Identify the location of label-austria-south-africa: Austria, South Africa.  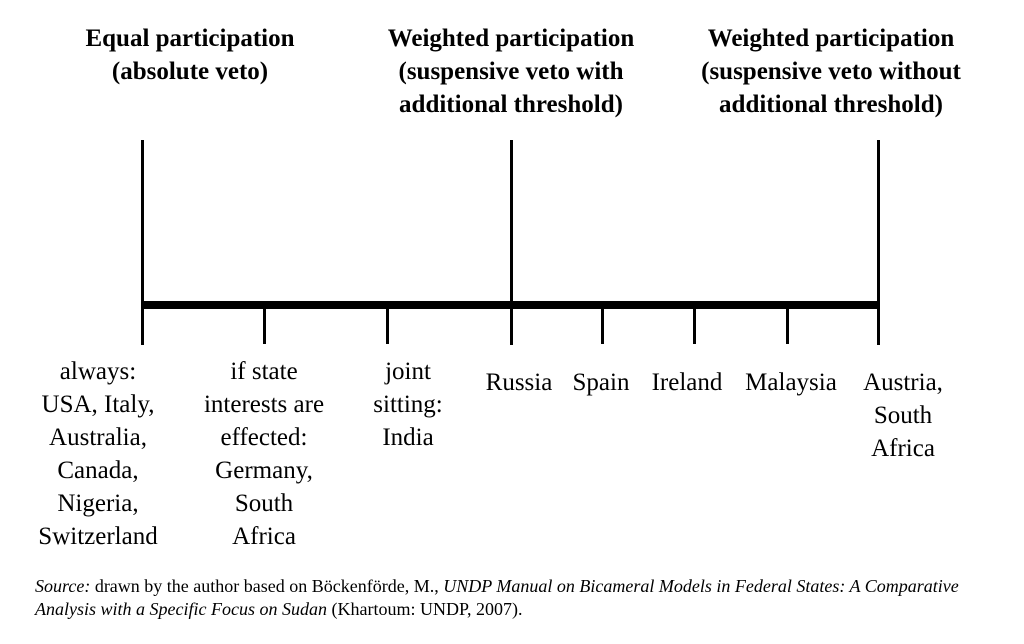
(903, 415).